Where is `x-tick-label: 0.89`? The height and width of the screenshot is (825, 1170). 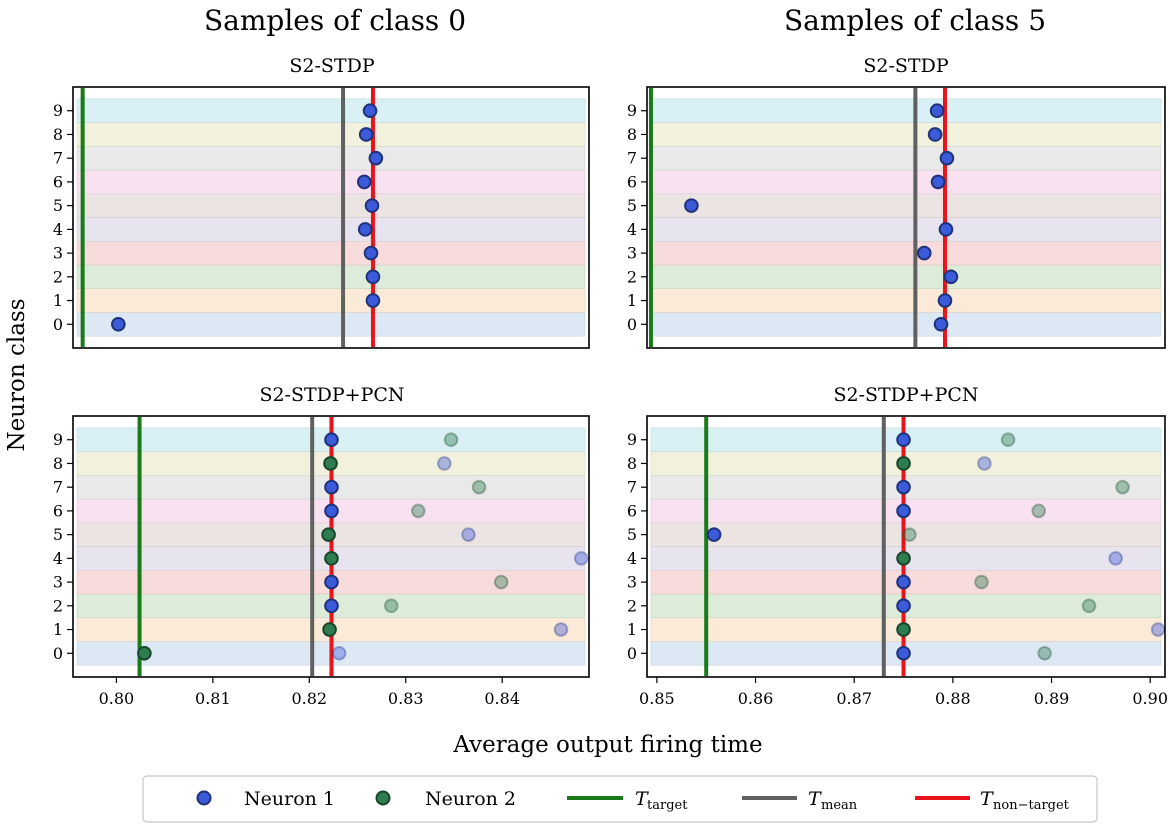 x-tick-label: 0.89 is located at coordinates (1052, 698).